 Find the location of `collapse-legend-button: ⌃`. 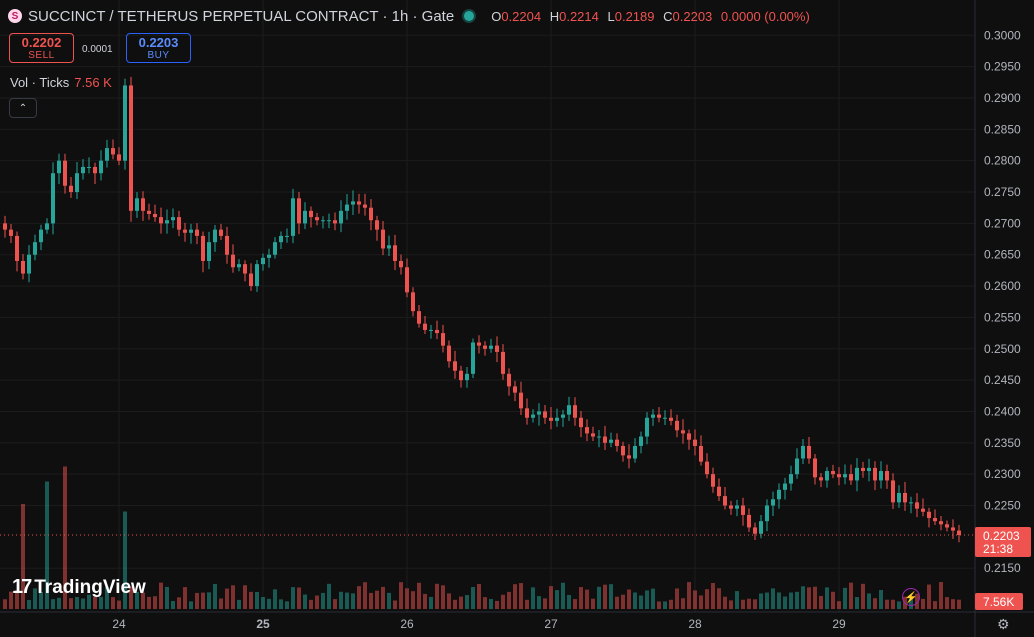

collapse-legend-button: ⌃ is located at coordinates (23, 108).